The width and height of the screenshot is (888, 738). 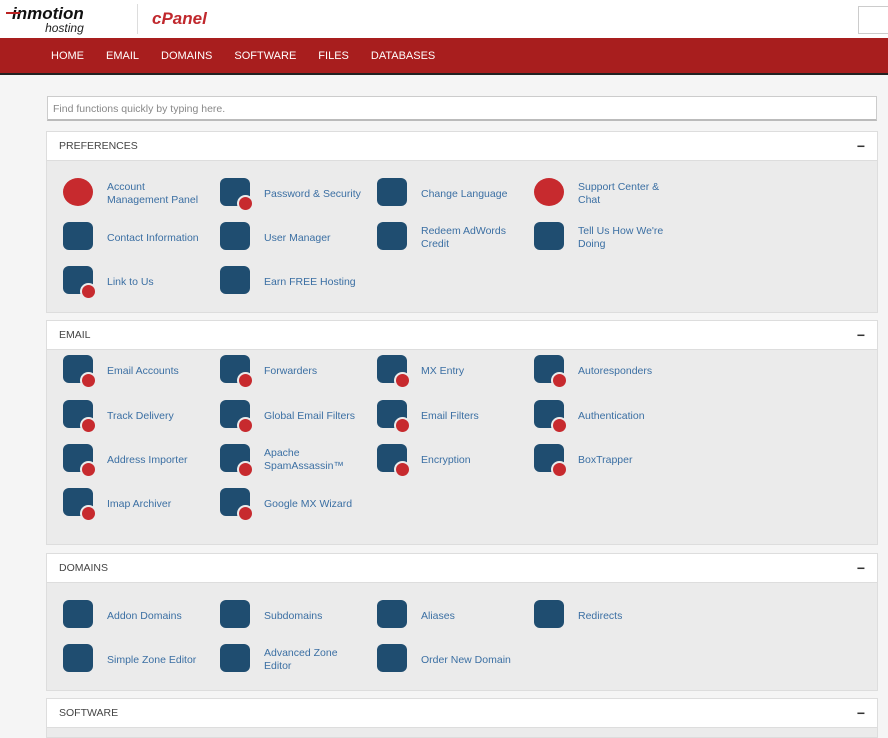 What do you see at coordinates (123, 55) in the screenshot?
I see `nav-email: EMAIL` at bounding box center [123, 55].